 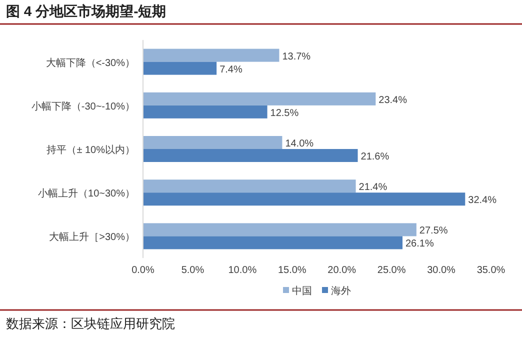 I want to click on x-tick-label: 20.0%, so click(x=342, y=270).